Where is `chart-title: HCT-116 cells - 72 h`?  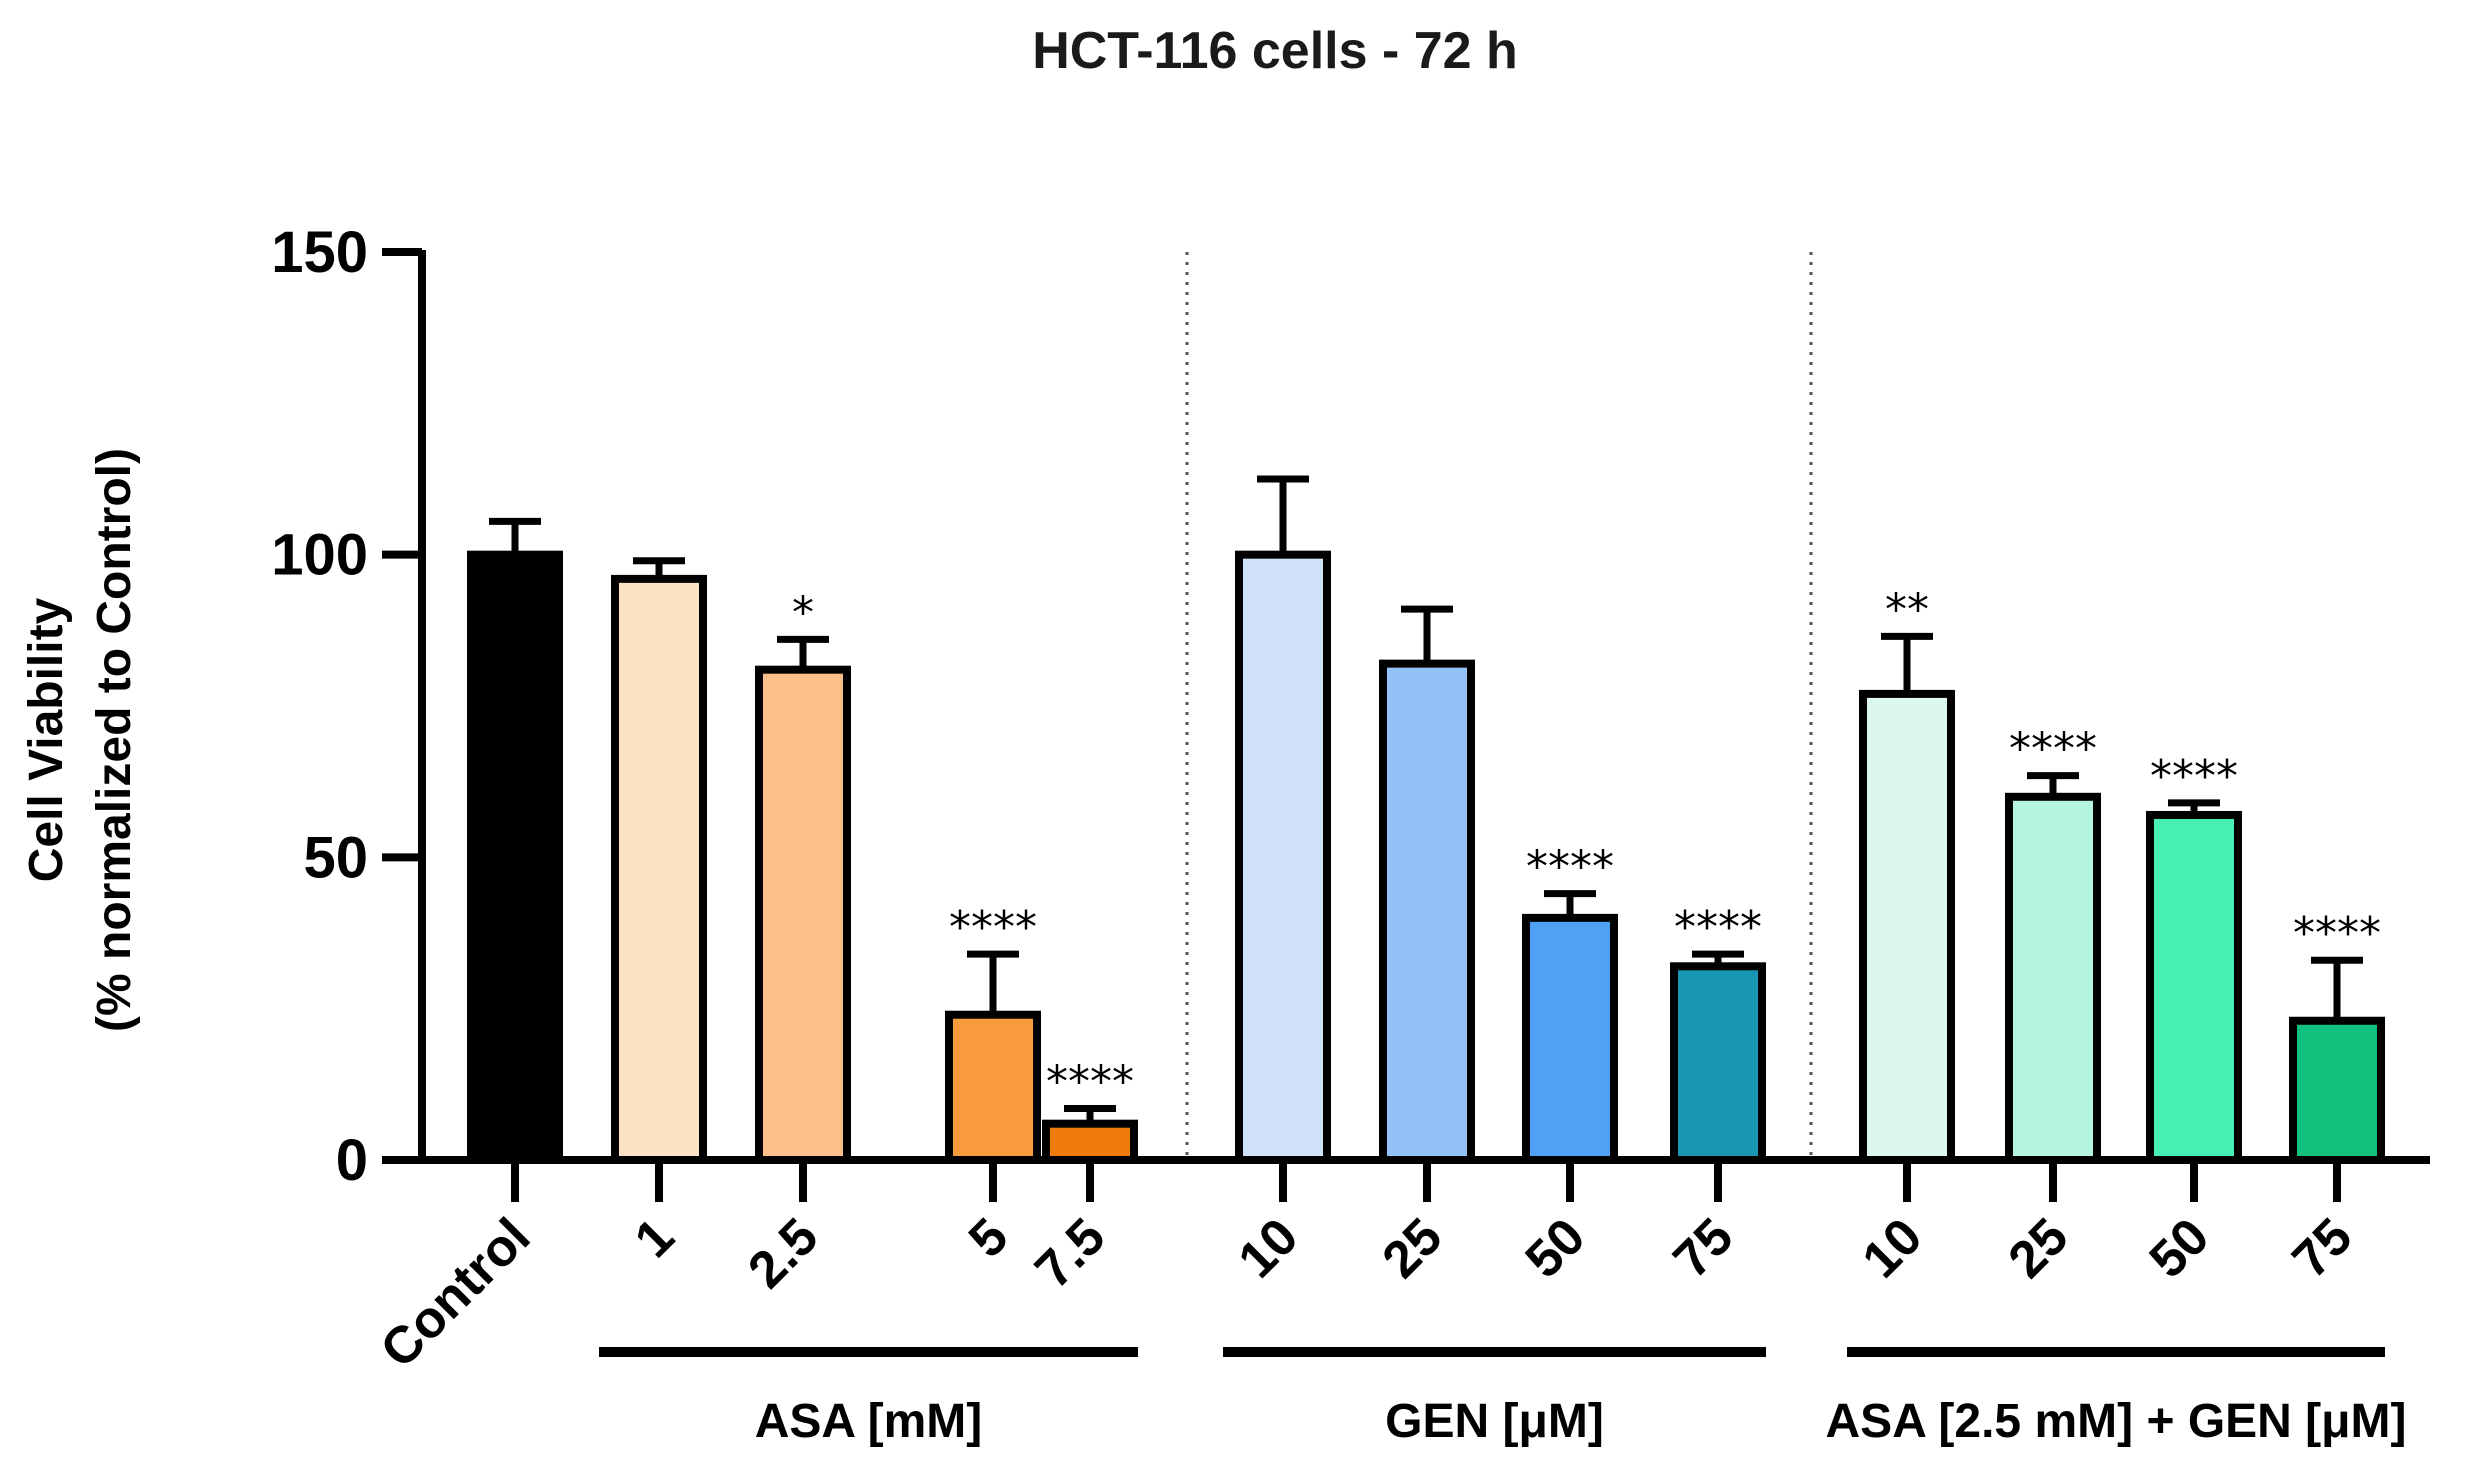
chart-title: HCT-116 cells - 72 h is located at coordinates (1275, 51).